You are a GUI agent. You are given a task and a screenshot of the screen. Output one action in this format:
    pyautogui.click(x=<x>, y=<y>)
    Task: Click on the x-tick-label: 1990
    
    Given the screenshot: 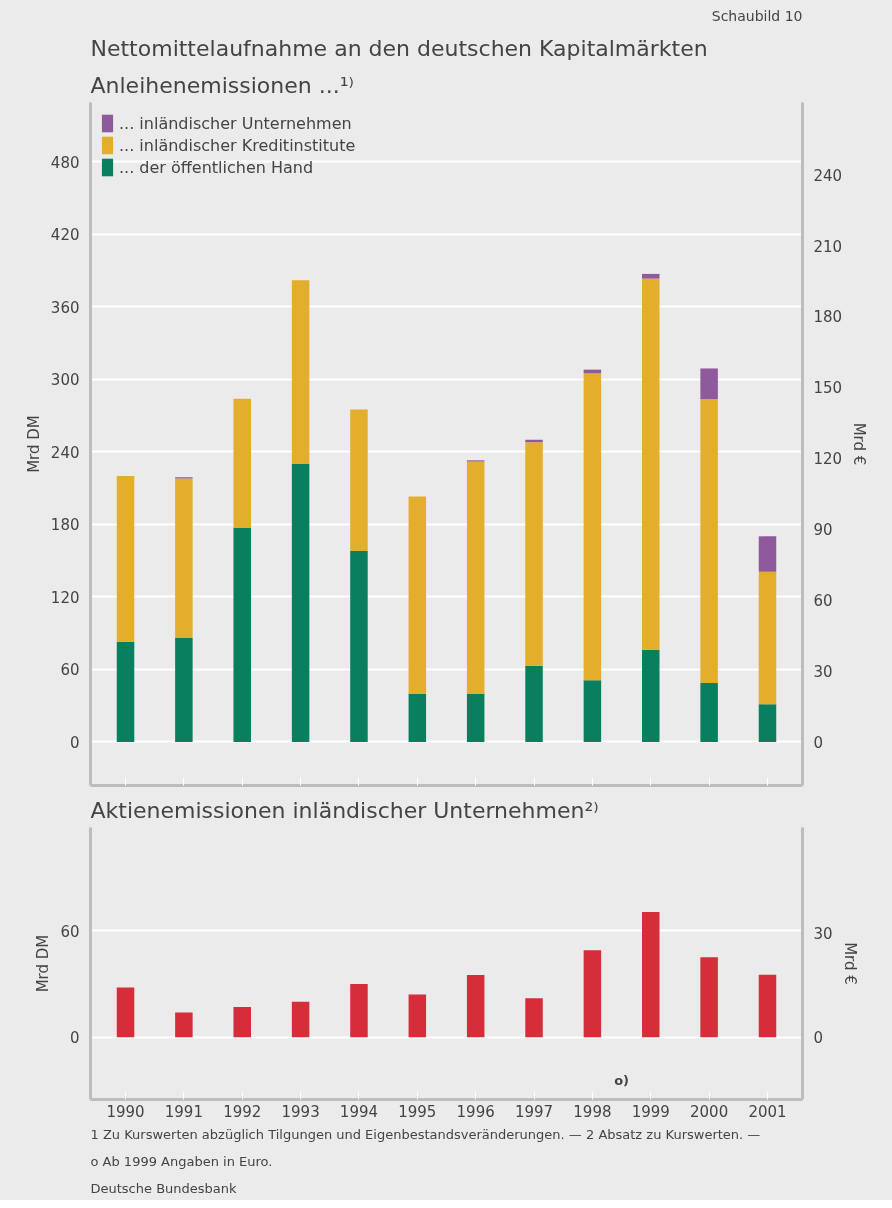 What is the action you would take?
    pyautogui.click(x=125, y=1111)
    